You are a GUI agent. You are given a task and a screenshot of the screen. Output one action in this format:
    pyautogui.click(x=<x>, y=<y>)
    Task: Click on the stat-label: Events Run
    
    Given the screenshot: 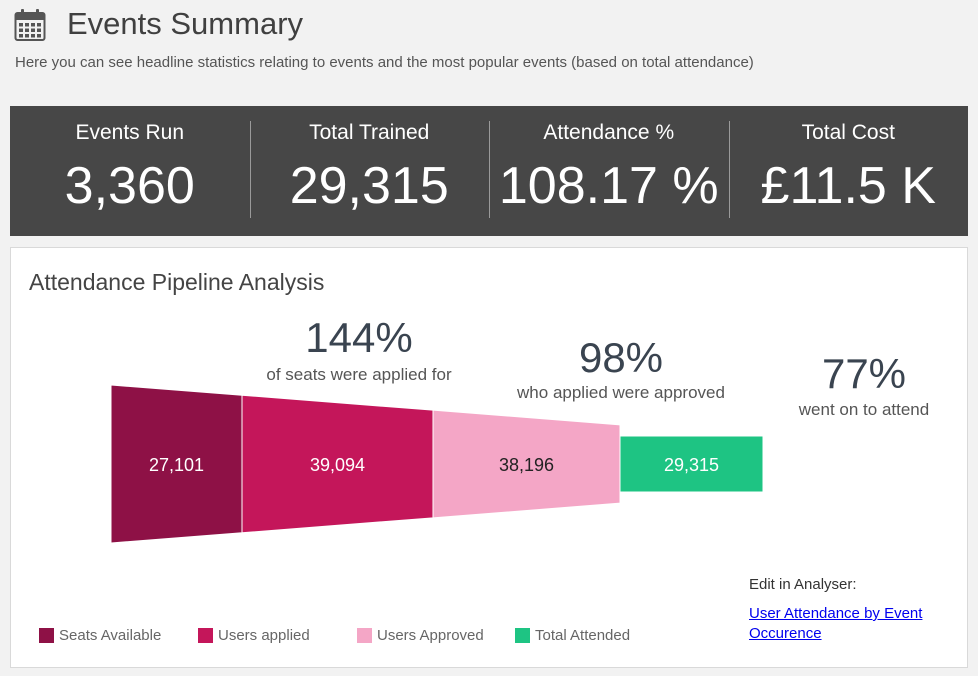 What is the action you would take?
    pyautogui.click(x=130, y=132)
    